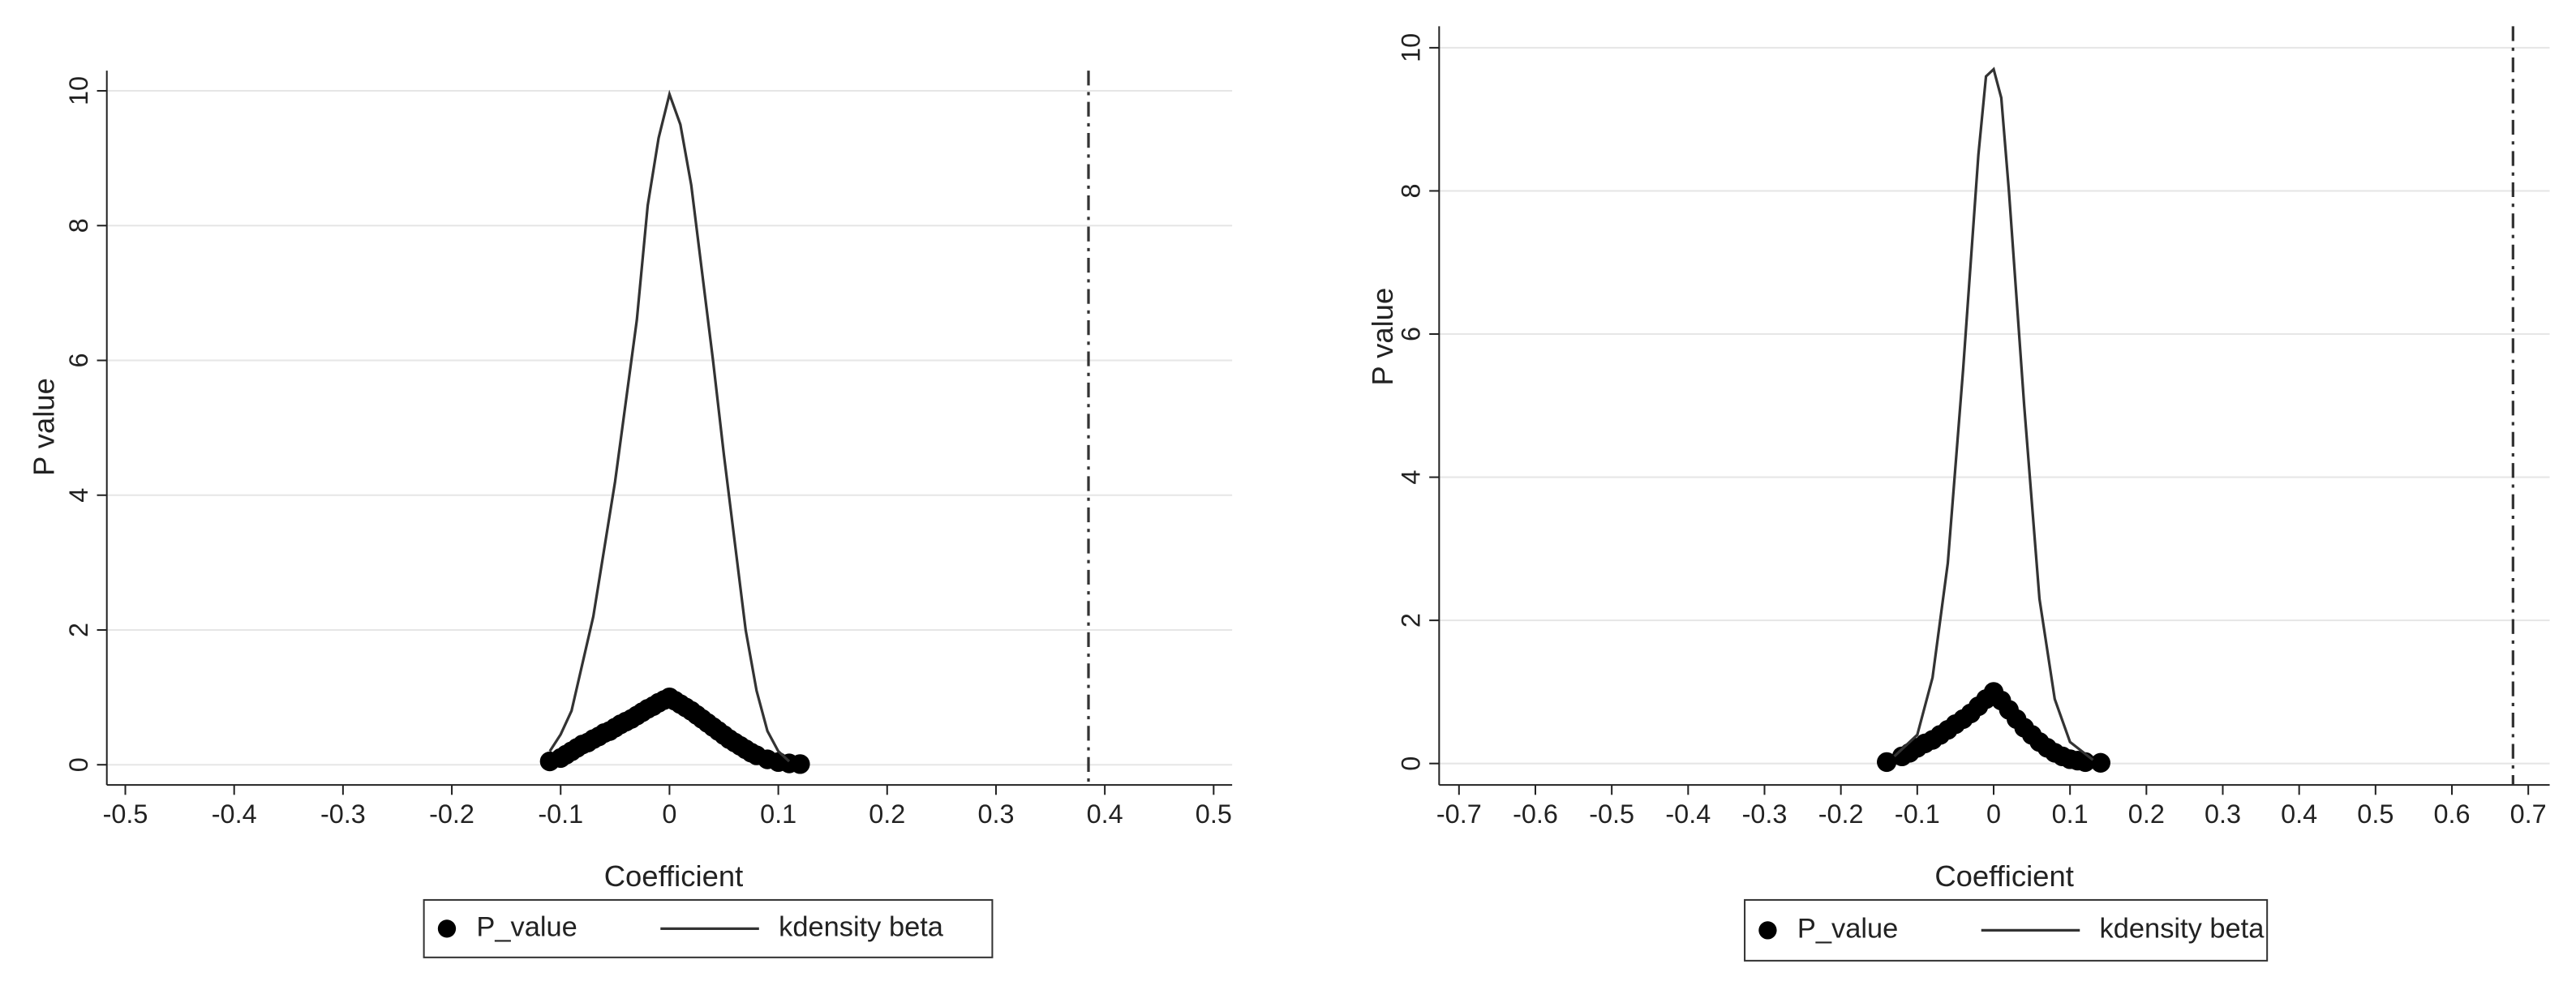 This screenshot has width=2576, height=1007. I want to click on x-tick-label: -0.6, so click(1535, 814).